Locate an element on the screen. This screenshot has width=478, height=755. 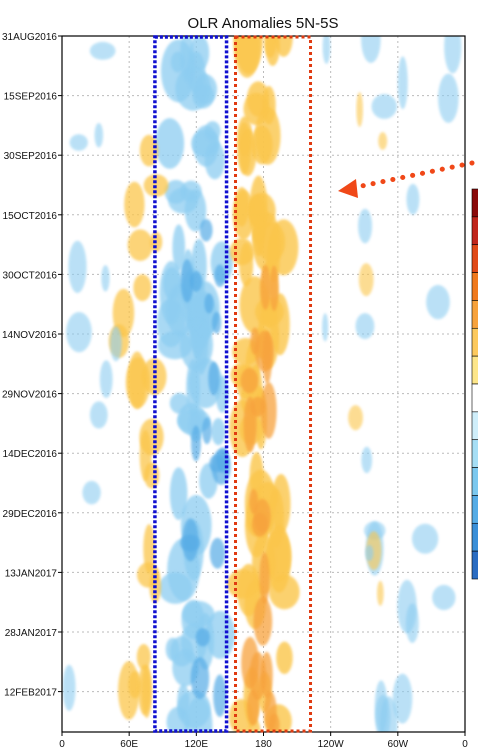
x-tick-label: 60W is located at coordinates (398, 744).